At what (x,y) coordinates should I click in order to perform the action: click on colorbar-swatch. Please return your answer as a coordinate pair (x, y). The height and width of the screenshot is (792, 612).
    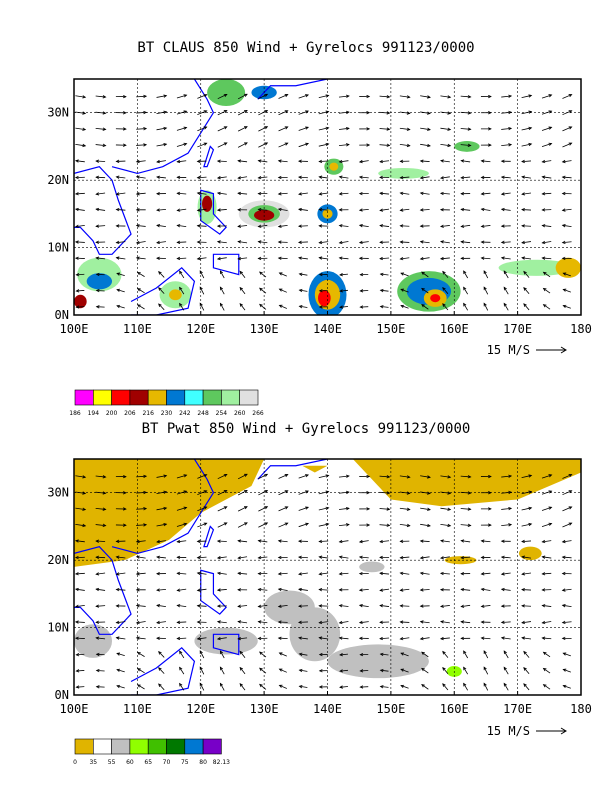
    Looking at the image, I should click on (194, 746).